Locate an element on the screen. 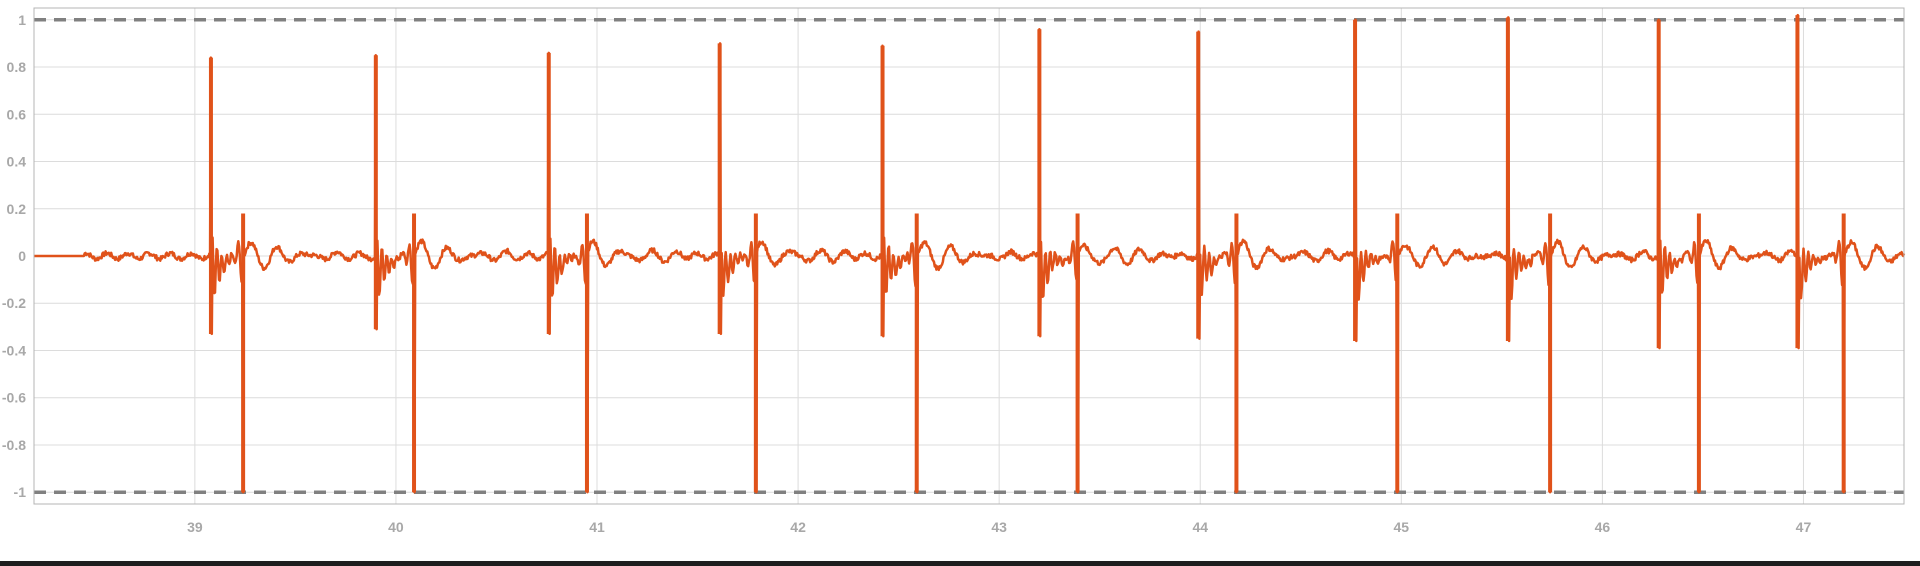 The image size is (1920, 566). x-tick-label: 44 is located at coordinates (1200, 527).